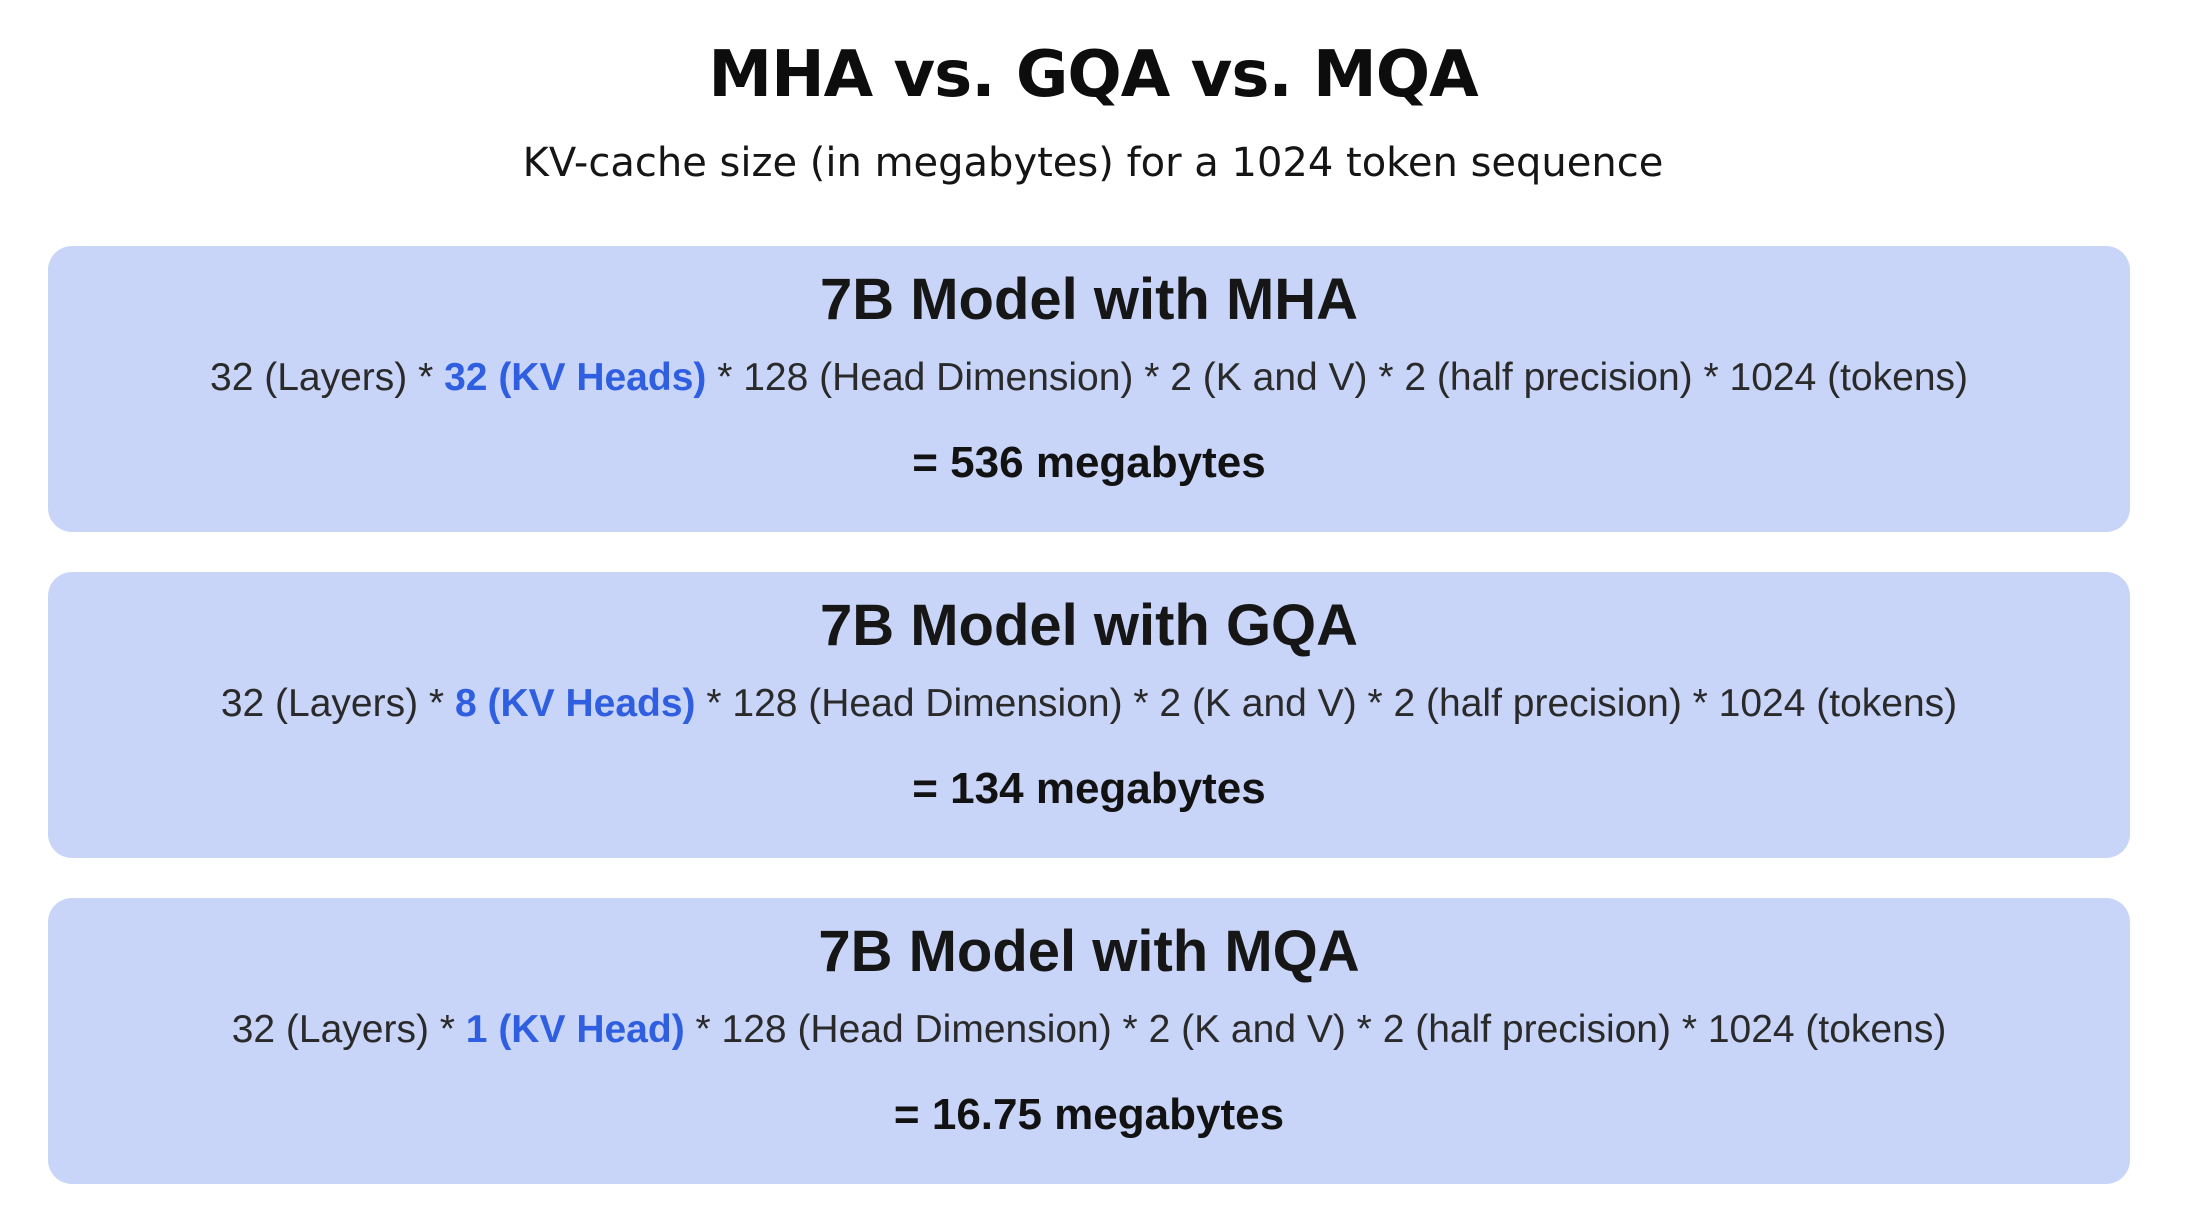  Describe the element at coordinates (1089, 788) in the screenshot. I see `result: = 134 megabytes` at that location.